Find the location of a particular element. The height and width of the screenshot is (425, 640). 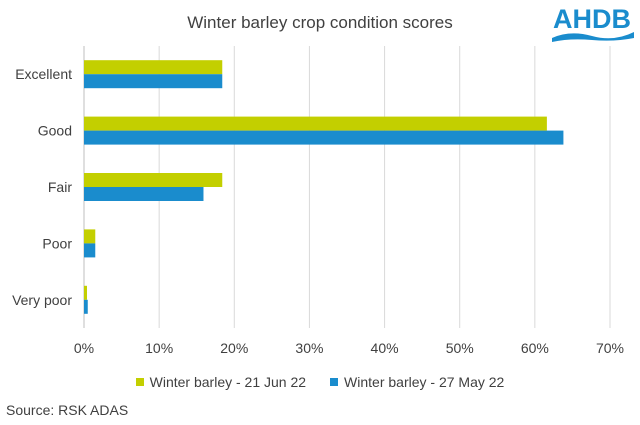

x-tick-label: 60% is located at coordinates (535, 348).